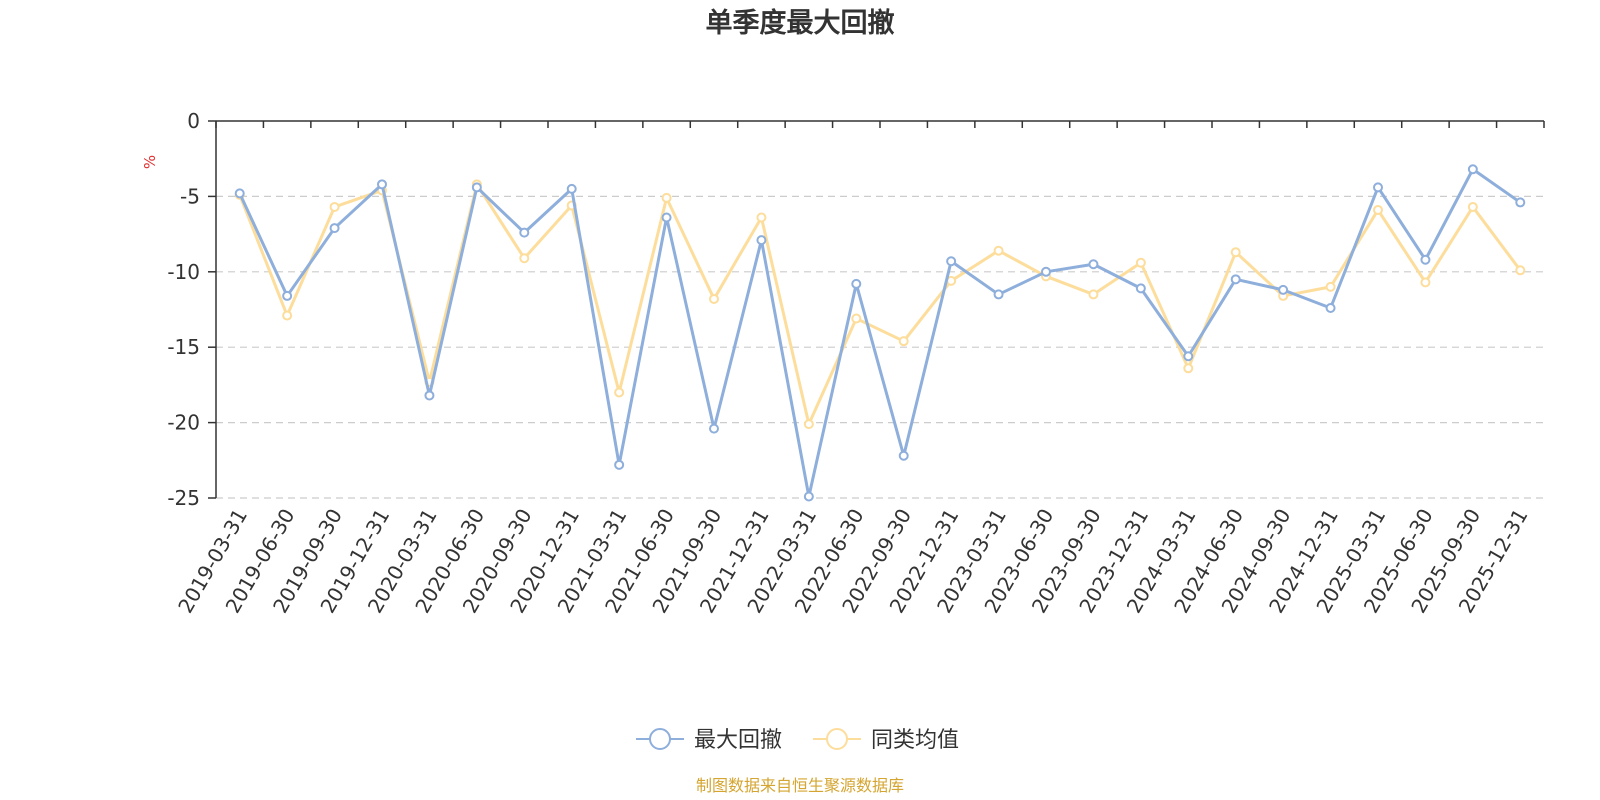 The height and width of the screenshot is (800, 1600). I want to click on legend: 最大回撤 同类均值, so click(797, 740).